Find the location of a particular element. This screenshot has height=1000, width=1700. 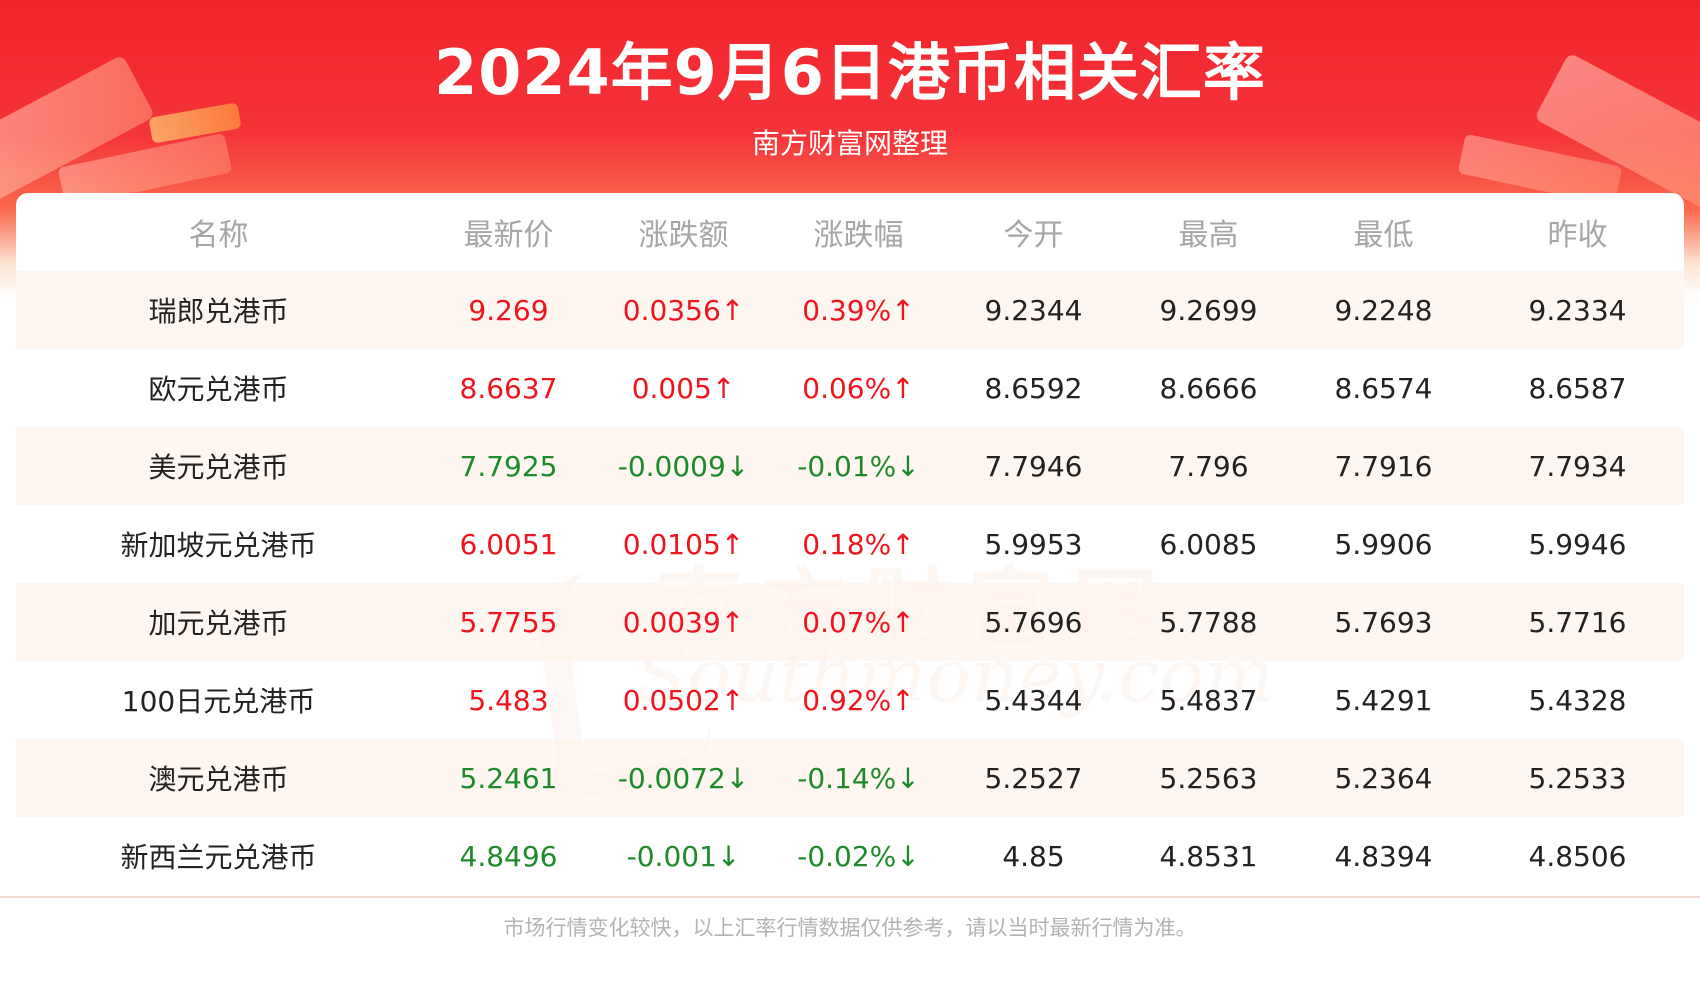

row-open: 5.7696 is located at coordinates (1033, 622).